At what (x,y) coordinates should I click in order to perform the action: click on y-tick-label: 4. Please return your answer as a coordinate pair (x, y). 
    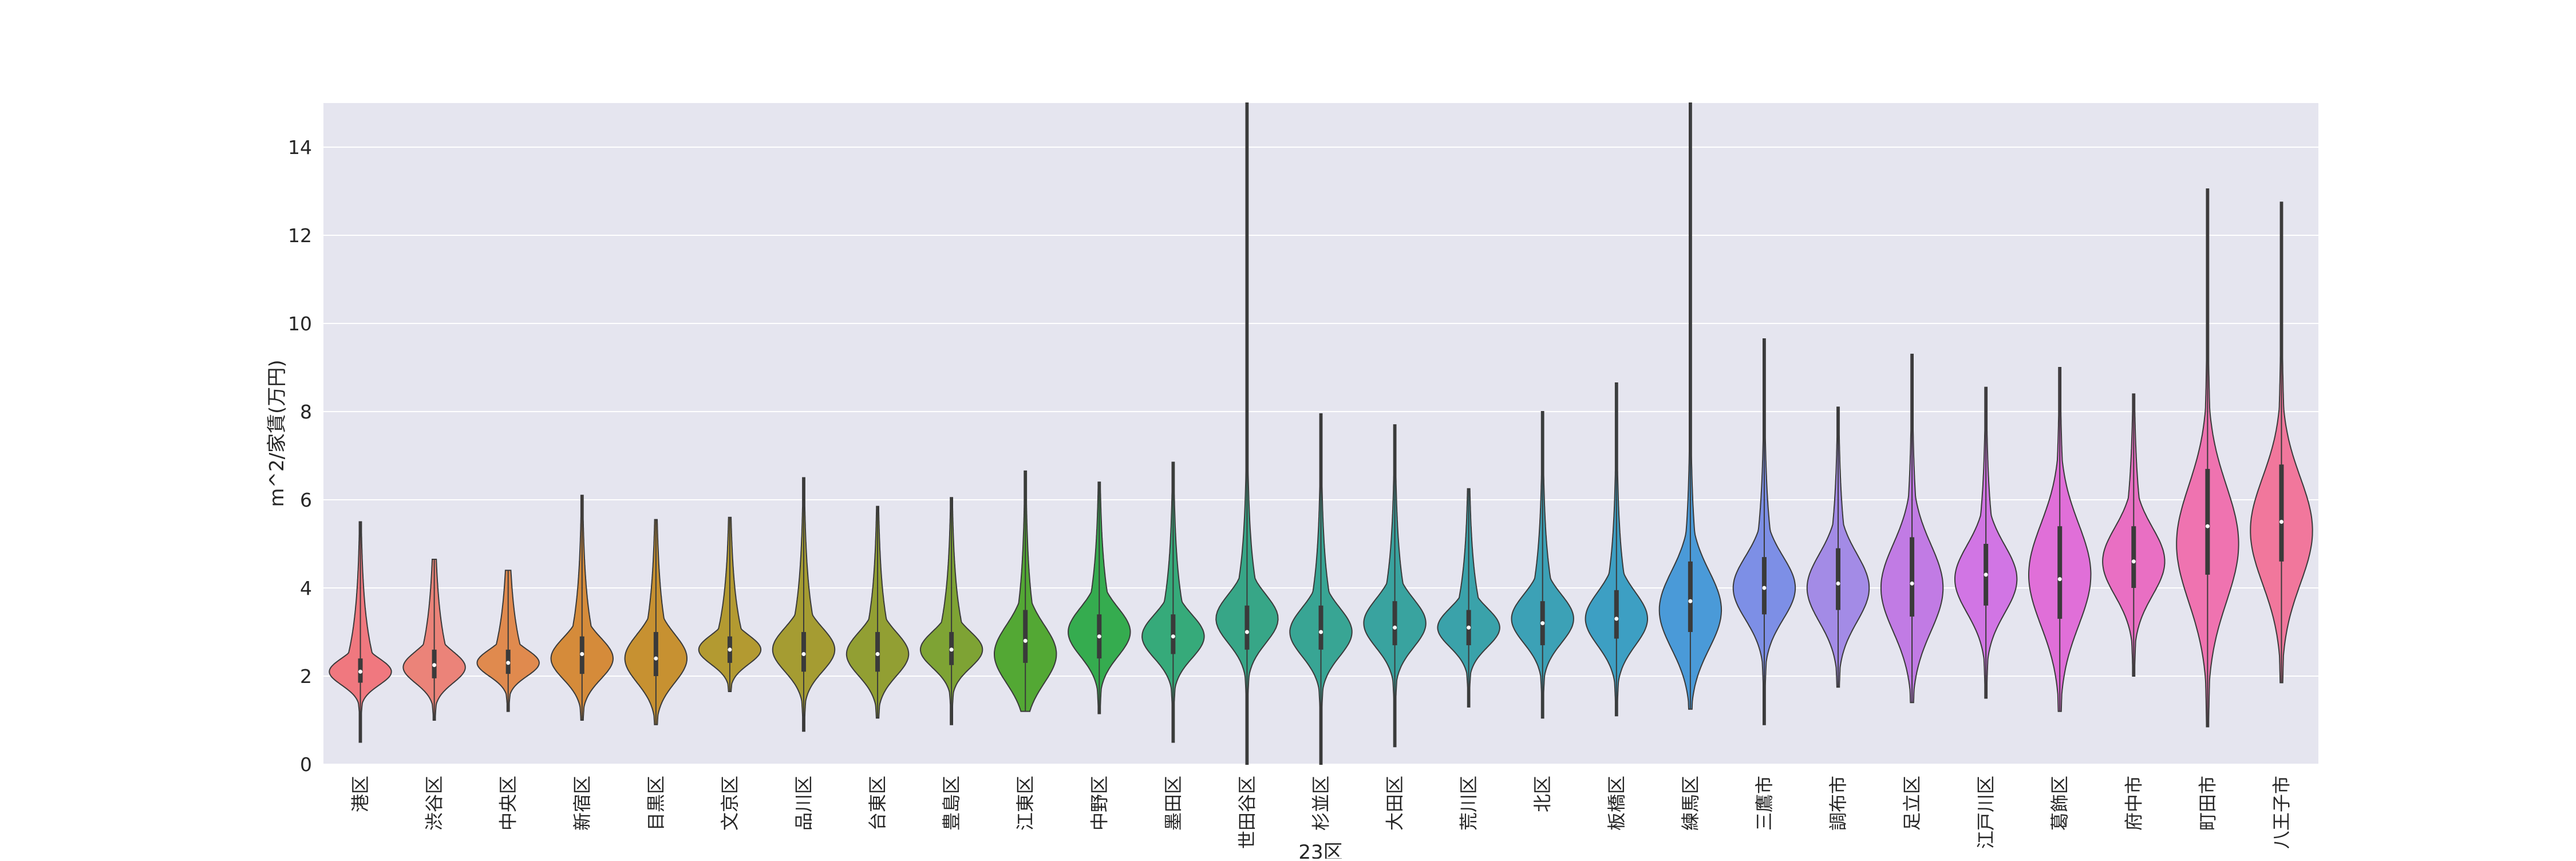
    Looking at the image, I should click on (306, 588).